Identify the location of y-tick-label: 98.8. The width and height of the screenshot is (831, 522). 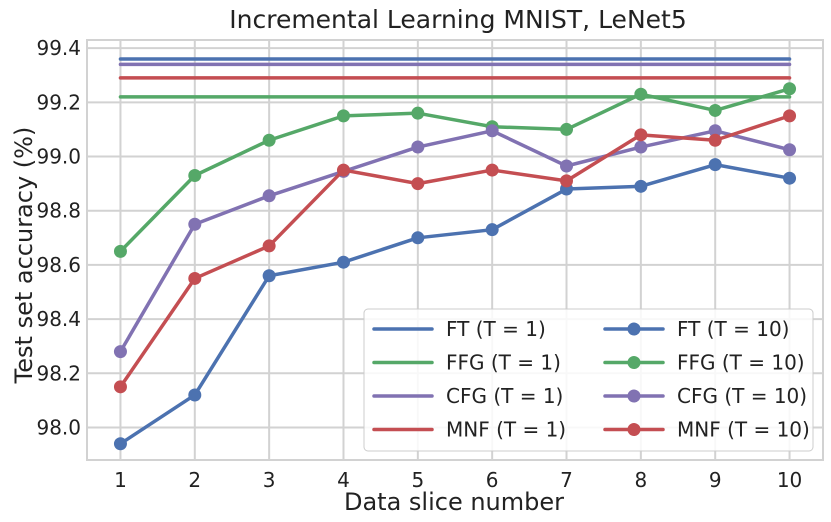
(58, 211).